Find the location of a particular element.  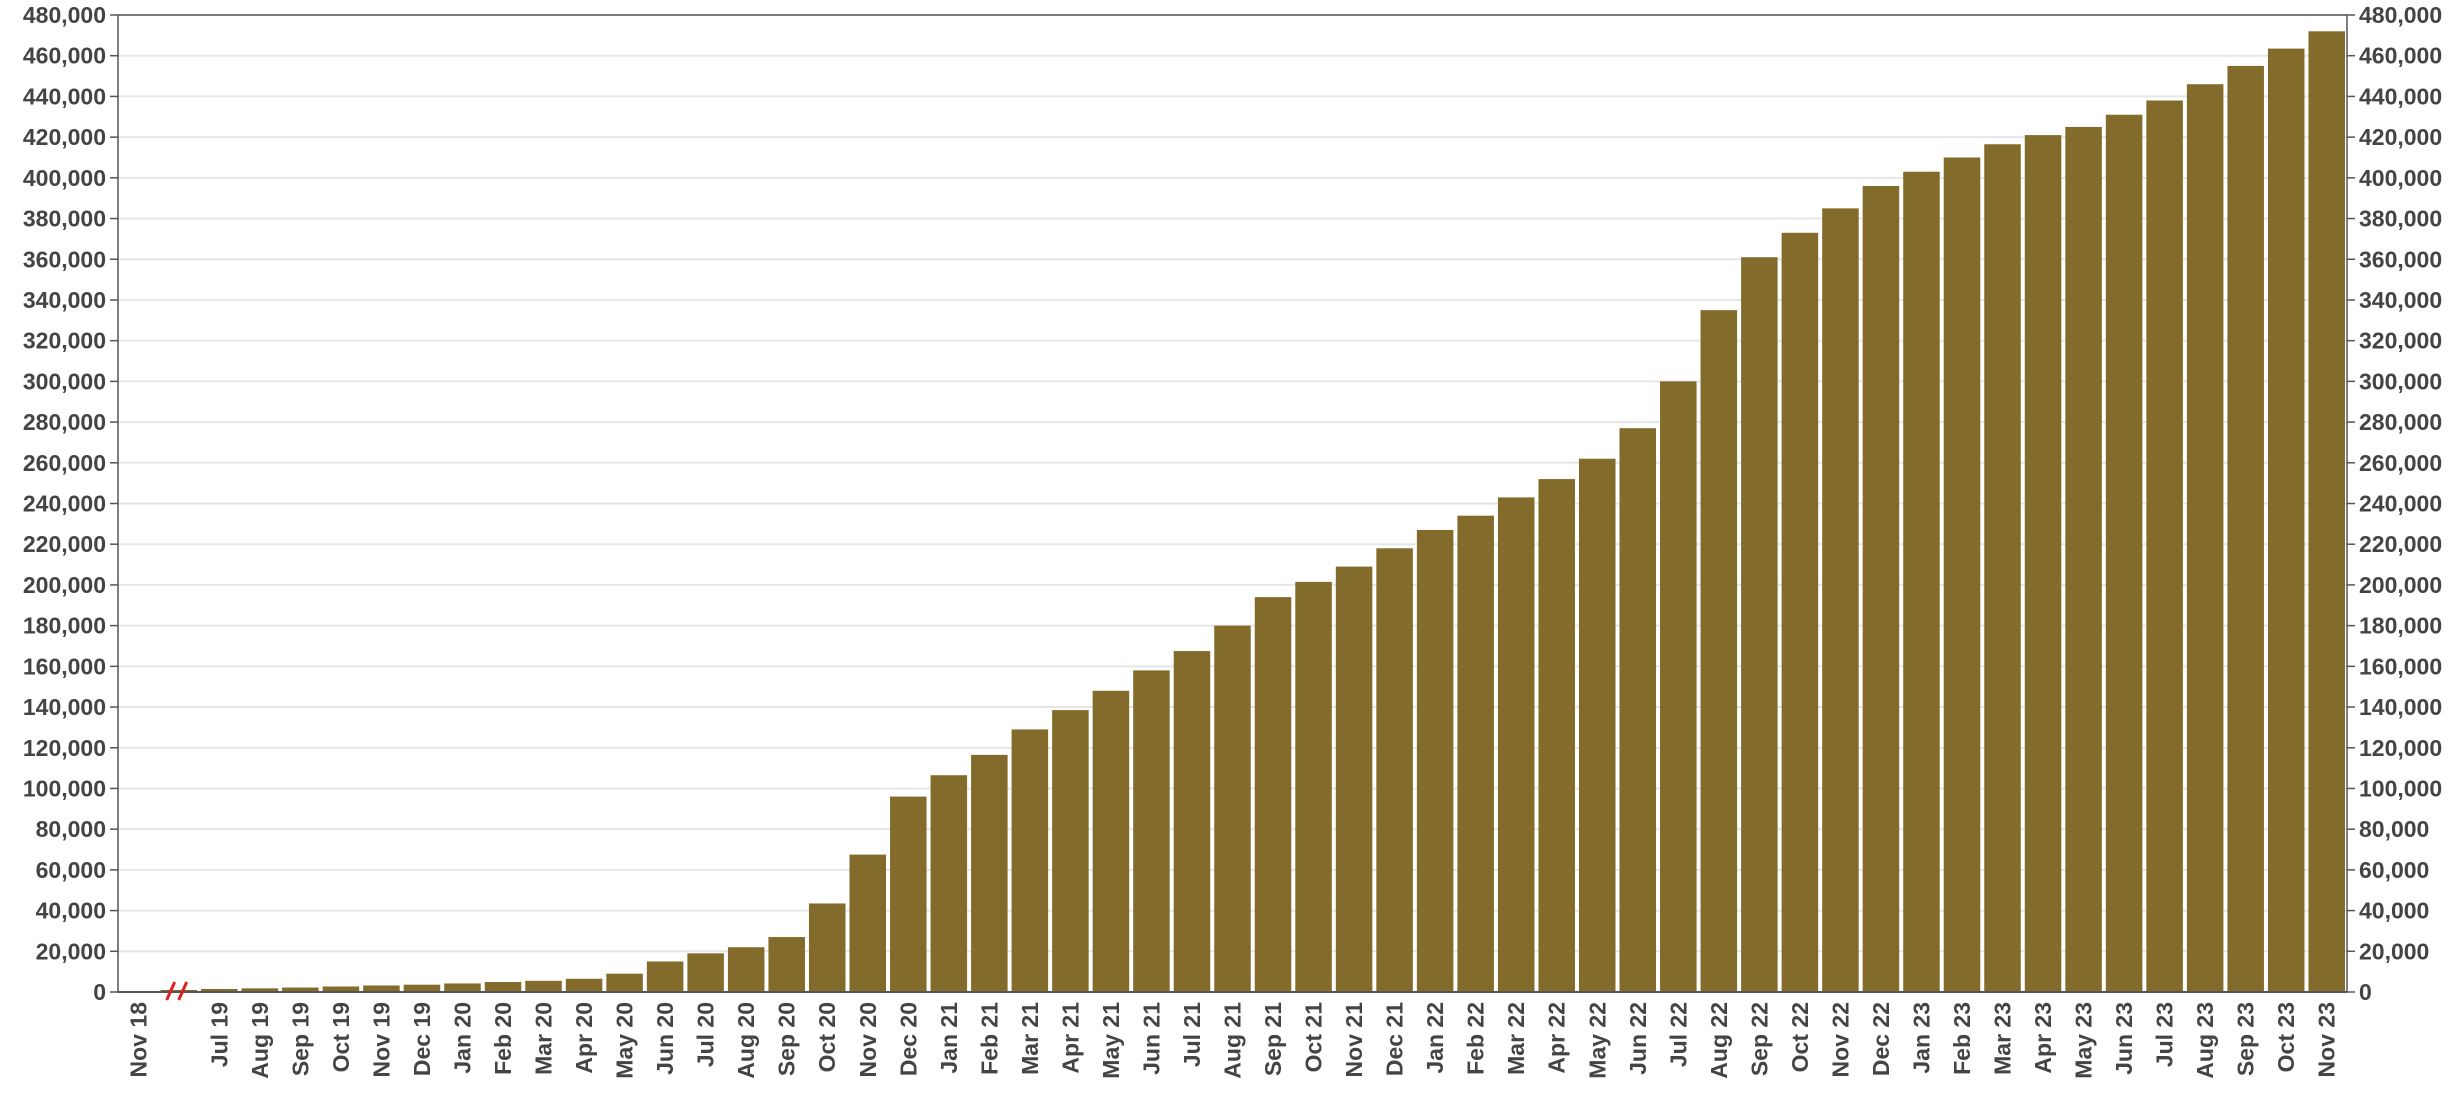

x-tick-label: Nov 22 is located at coordinates (1840, 1039).